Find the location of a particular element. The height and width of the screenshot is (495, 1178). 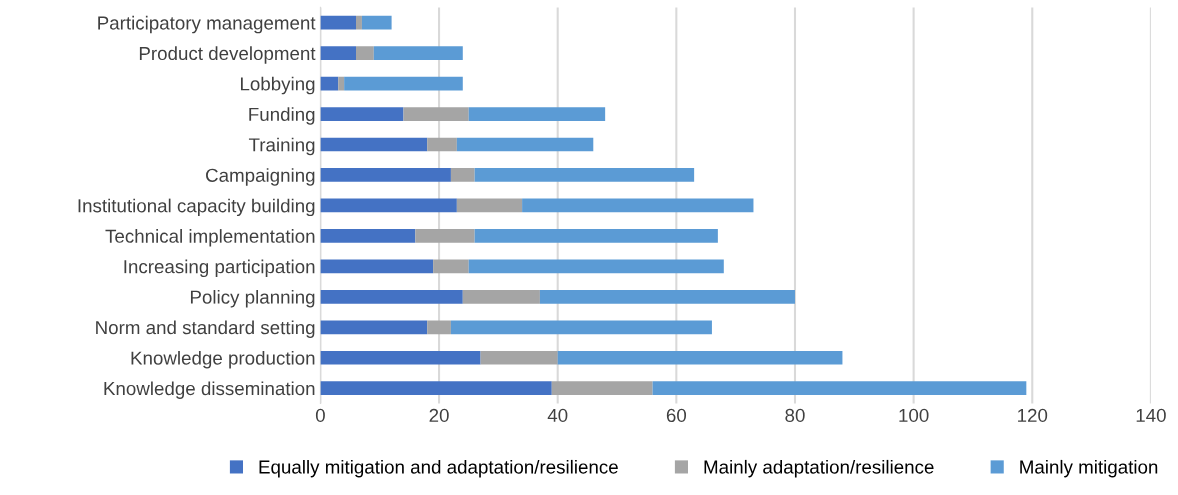

y-tick-label: Institutional capacity building is located at coordinates (196, 207).